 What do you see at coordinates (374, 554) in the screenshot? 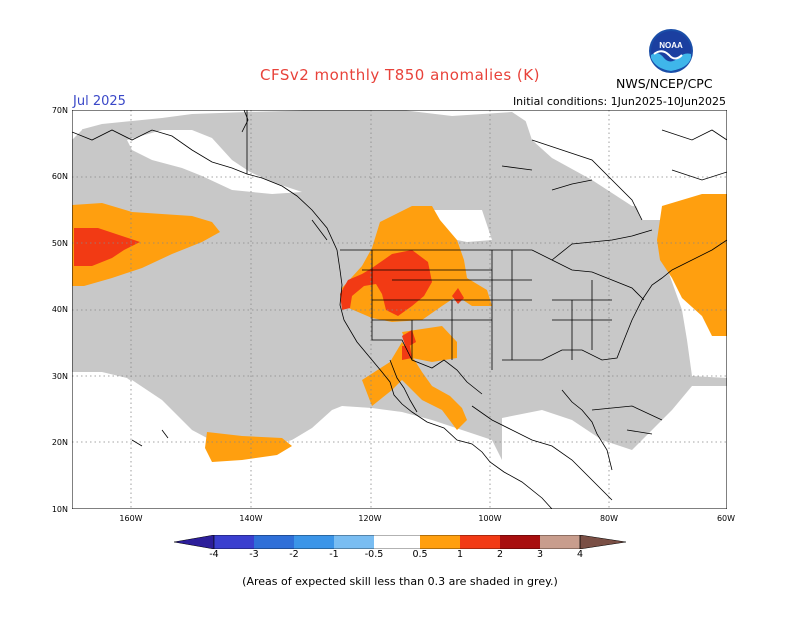
I see `colorbar-label-minus05: -0.5` at bounding box center [374, 554].